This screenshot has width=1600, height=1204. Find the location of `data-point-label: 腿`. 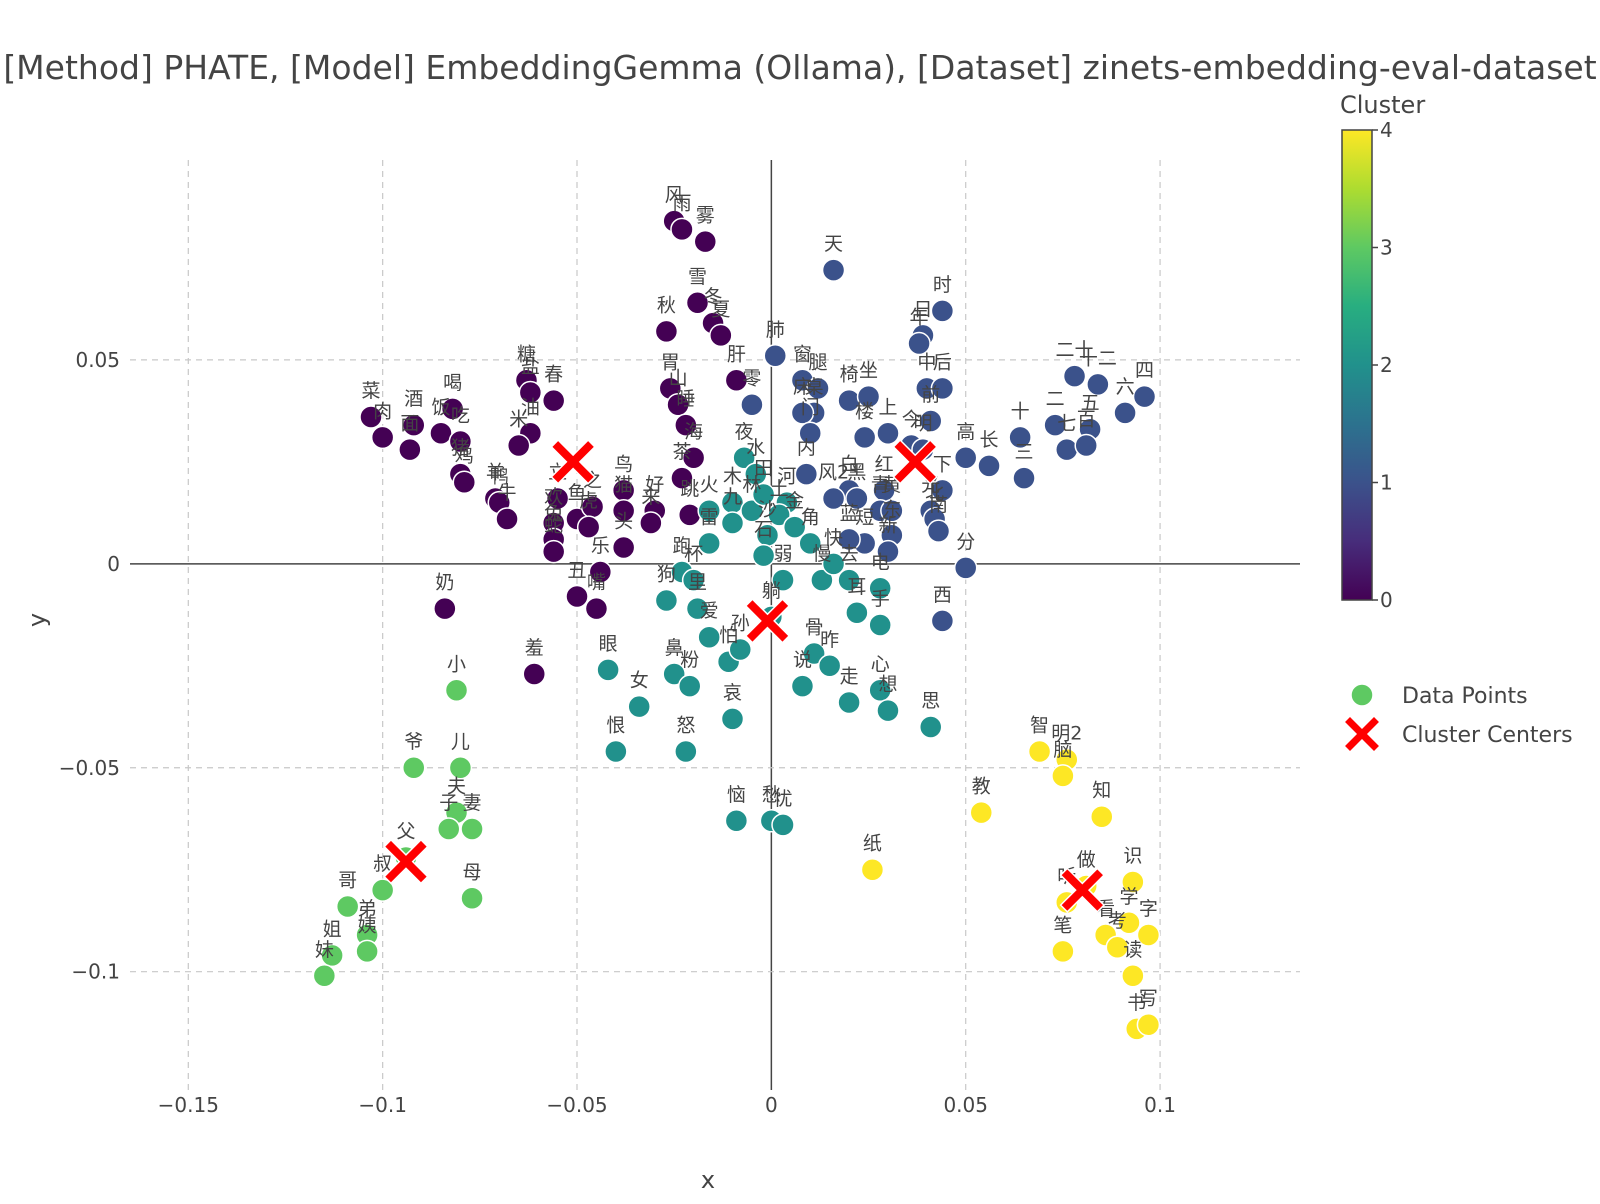

data-point-label: 腿 is located at coordinates (817, 362).